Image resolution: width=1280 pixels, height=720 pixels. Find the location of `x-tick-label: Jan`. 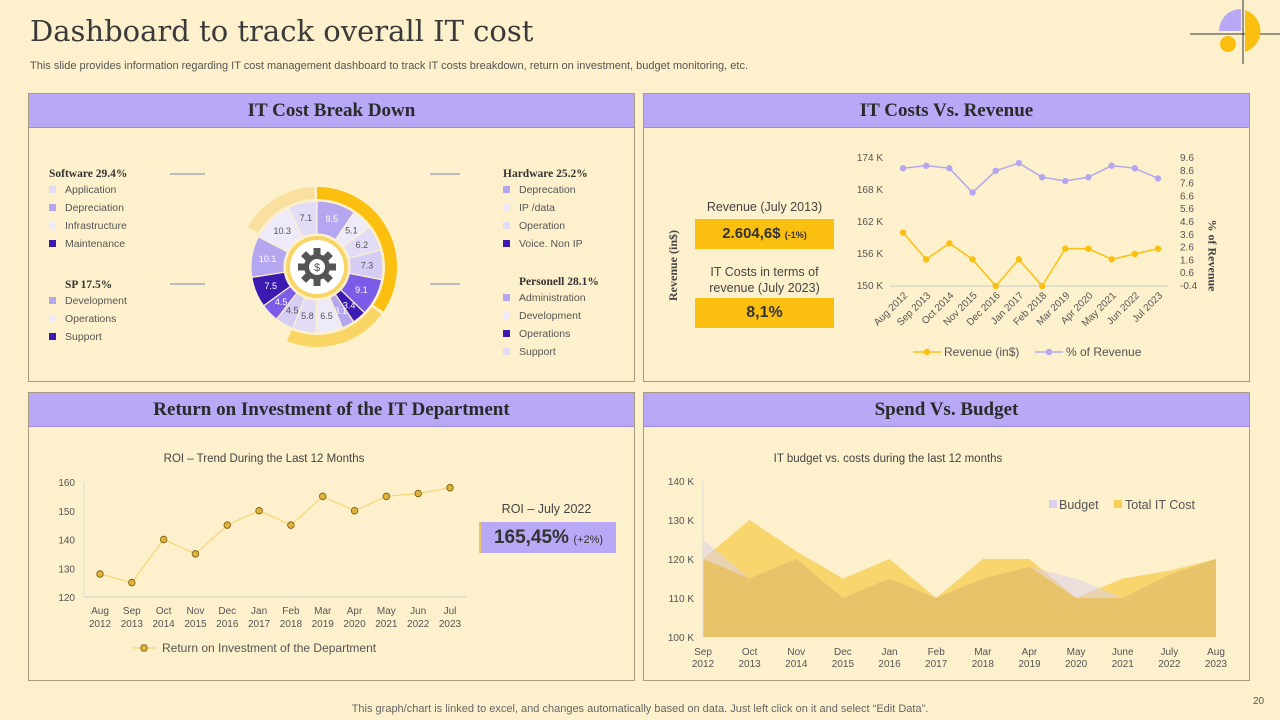

x-tick-label: Jan is located at coordinates (889, 652).